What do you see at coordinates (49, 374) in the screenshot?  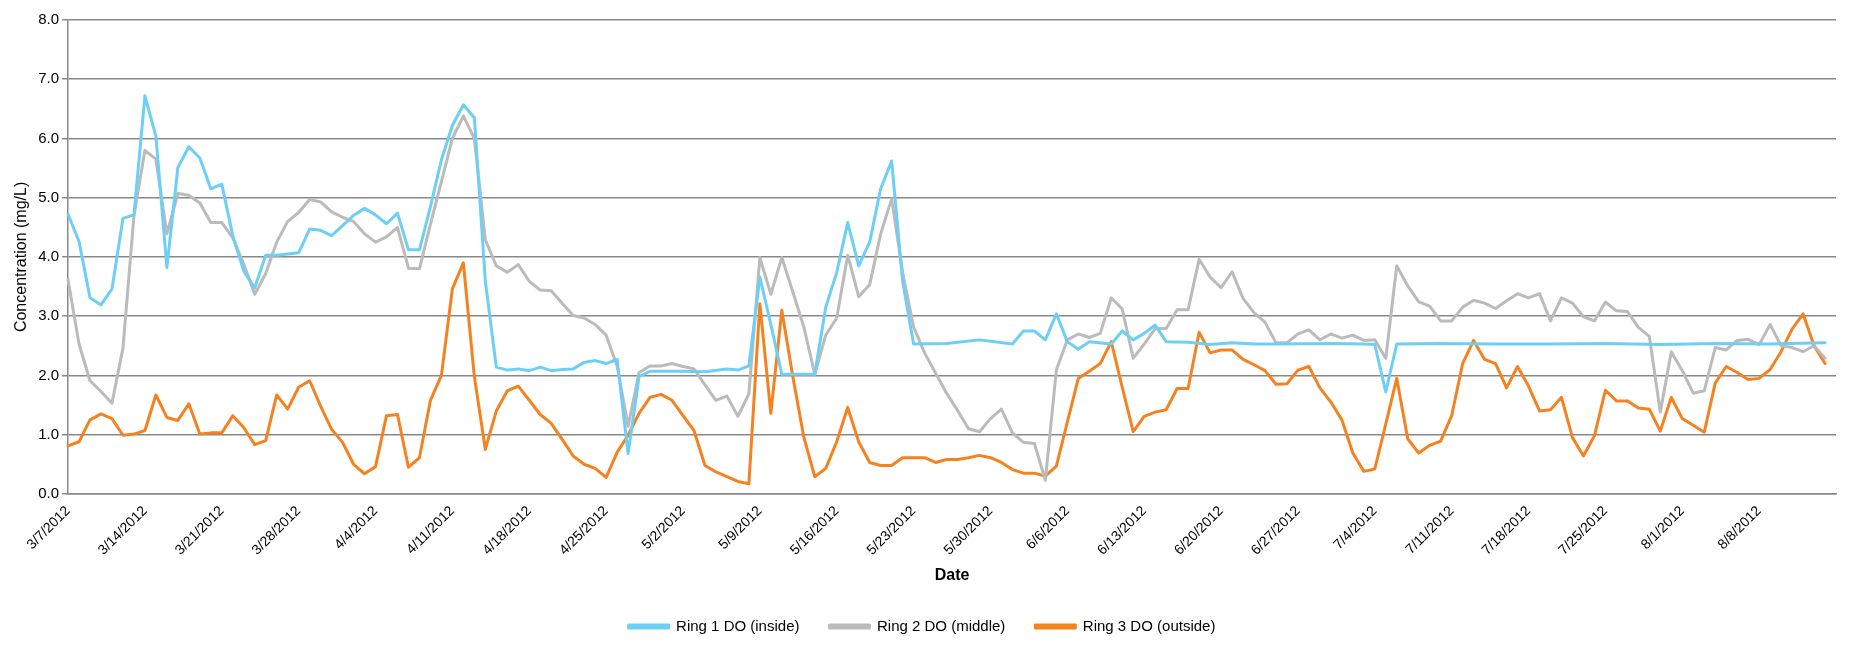 I see `y-tick-label: 2.0` at bounding box center [49, 374].